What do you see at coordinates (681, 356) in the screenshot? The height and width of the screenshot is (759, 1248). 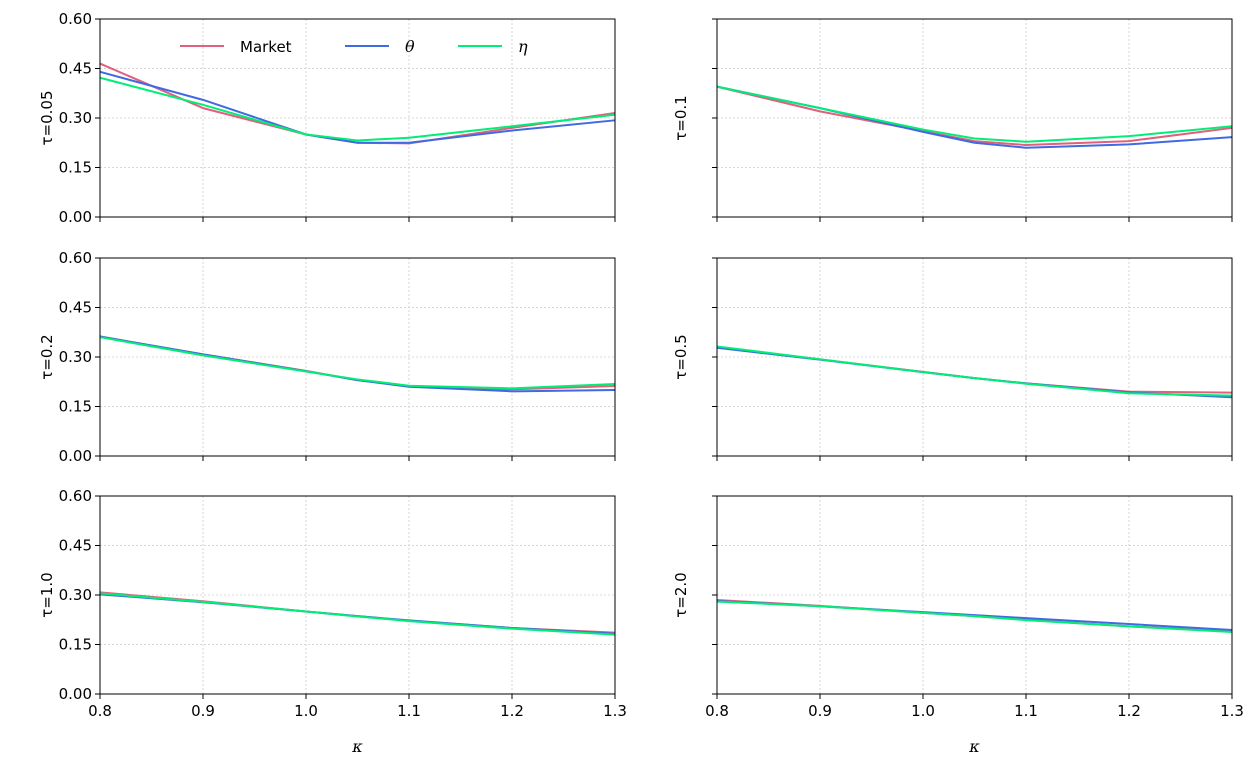 I see `panel-label: τ=0.5` at bounding box center [681, 356].